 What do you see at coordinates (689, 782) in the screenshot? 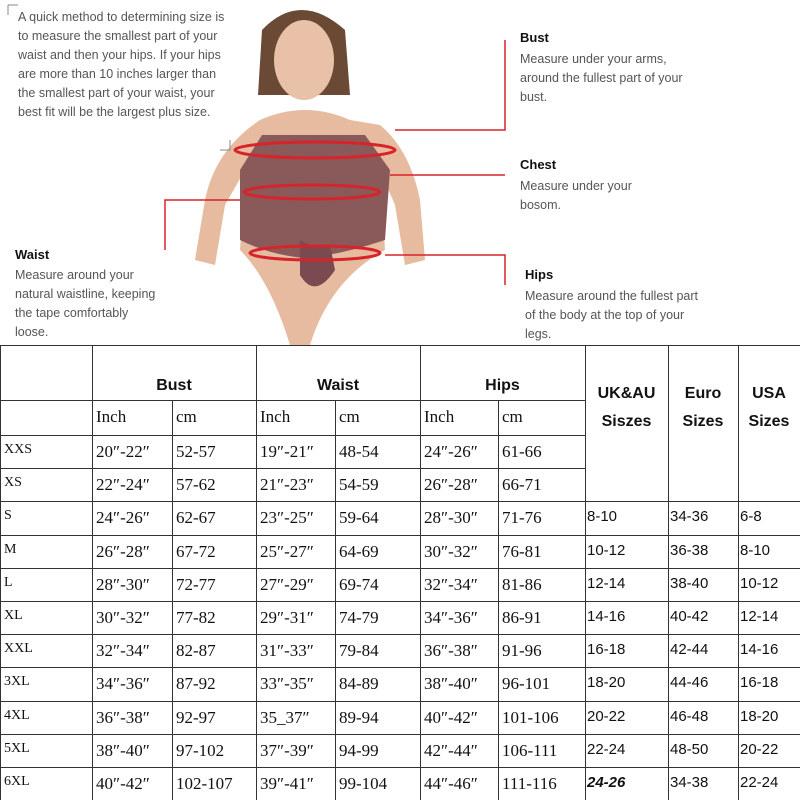
I see `conversion-cell: 34-38` at bounding box center [689, 782].